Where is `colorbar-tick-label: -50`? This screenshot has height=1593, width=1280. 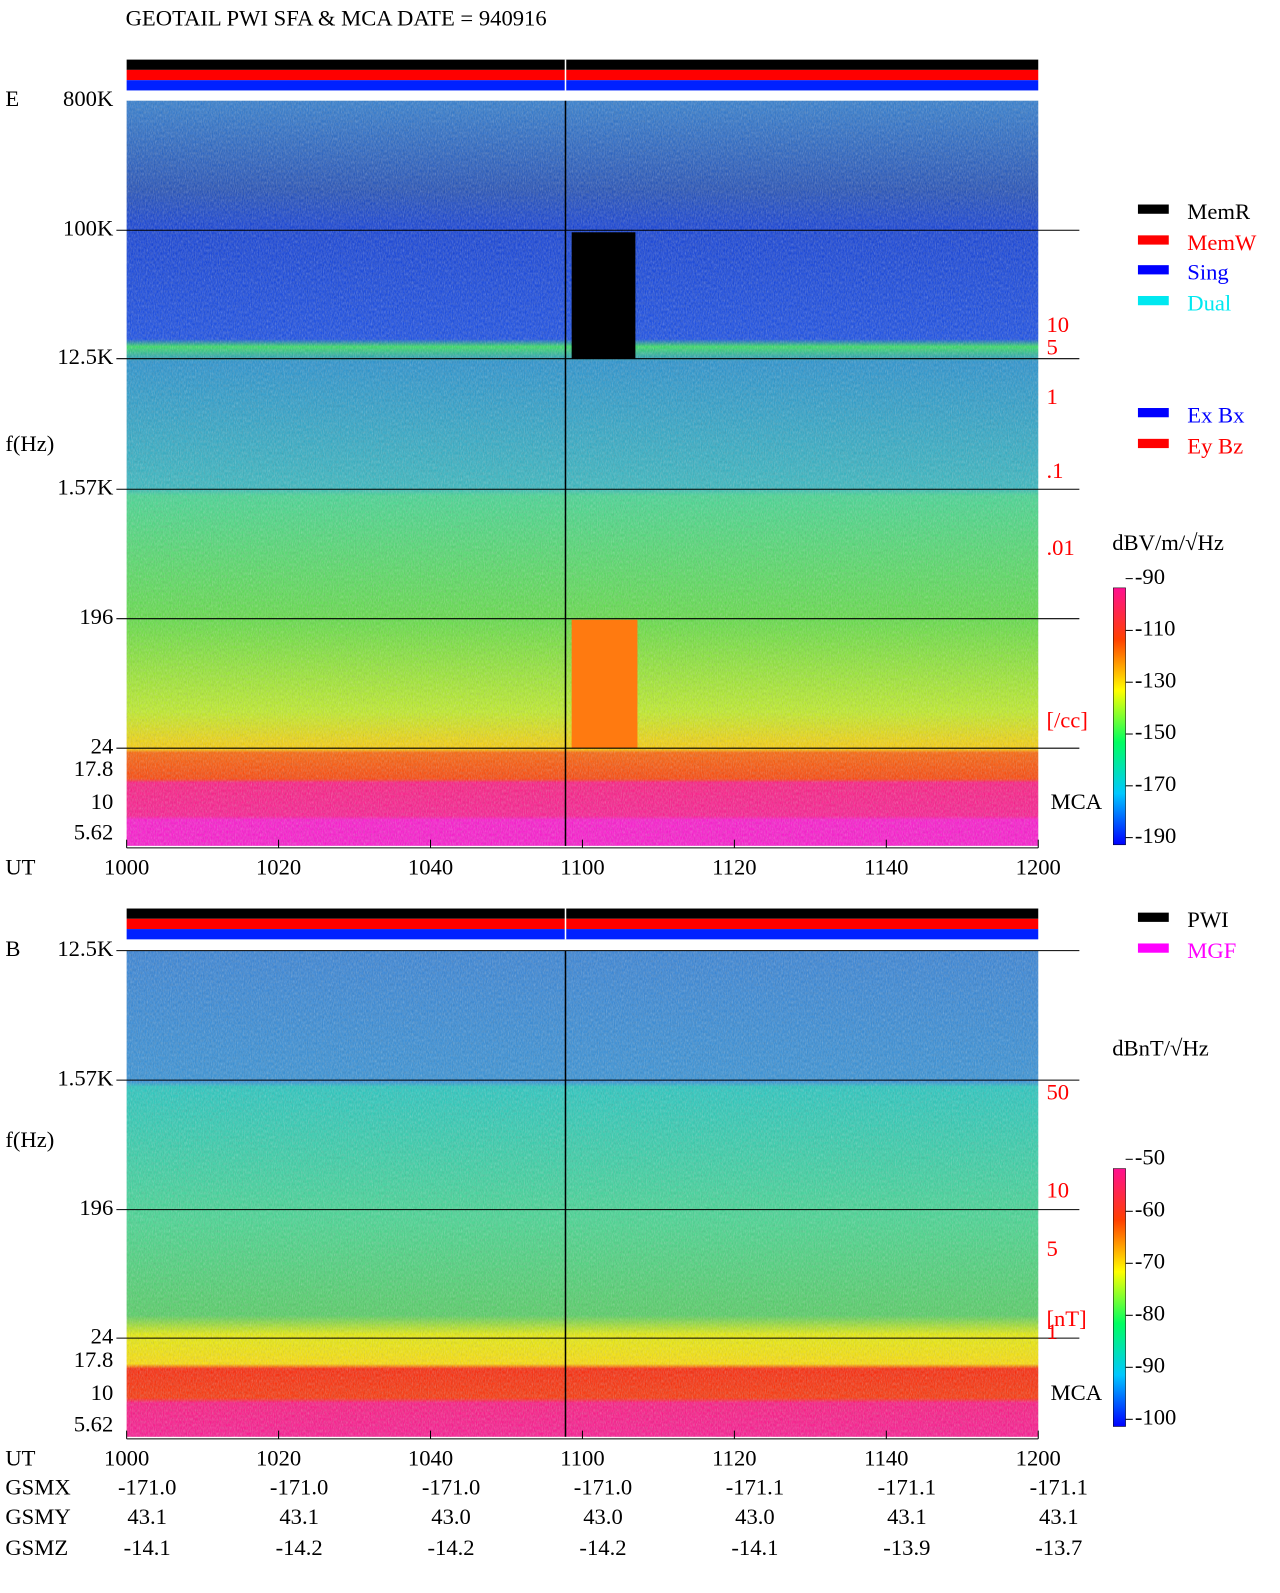 colorbar-tick-label: -50 is located at coordinates (1150, 1156).